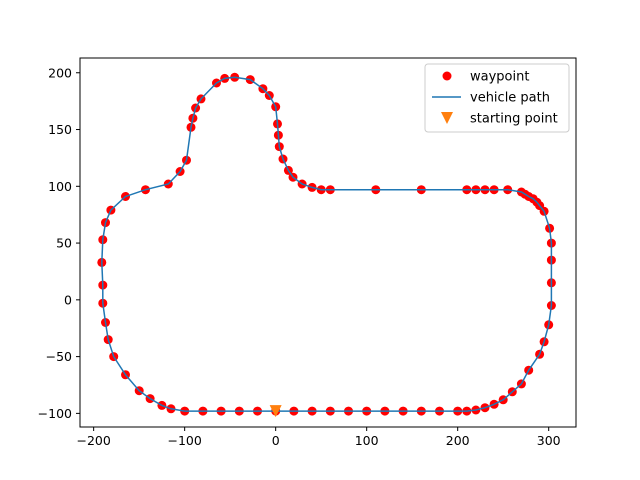 This screenshot has width=640, height=480. What do you see at coordinates (93, 440) in the screenshot?
I see `x-tick-label: −200` at bounding box center [93, 440].